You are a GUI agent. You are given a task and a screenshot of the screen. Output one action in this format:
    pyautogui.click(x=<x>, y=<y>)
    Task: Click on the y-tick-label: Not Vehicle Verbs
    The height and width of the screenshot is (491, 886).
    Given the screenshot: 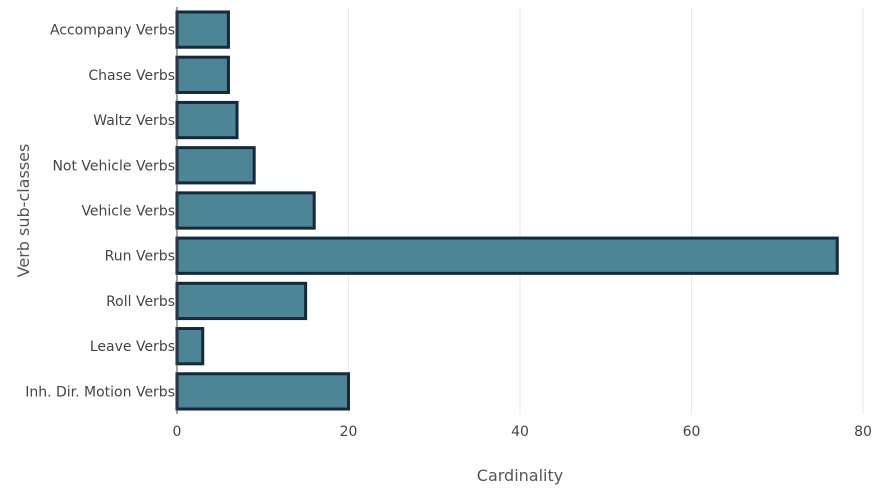 What is the action you would take?
    pyautogui.click(x=113, y=166)
    